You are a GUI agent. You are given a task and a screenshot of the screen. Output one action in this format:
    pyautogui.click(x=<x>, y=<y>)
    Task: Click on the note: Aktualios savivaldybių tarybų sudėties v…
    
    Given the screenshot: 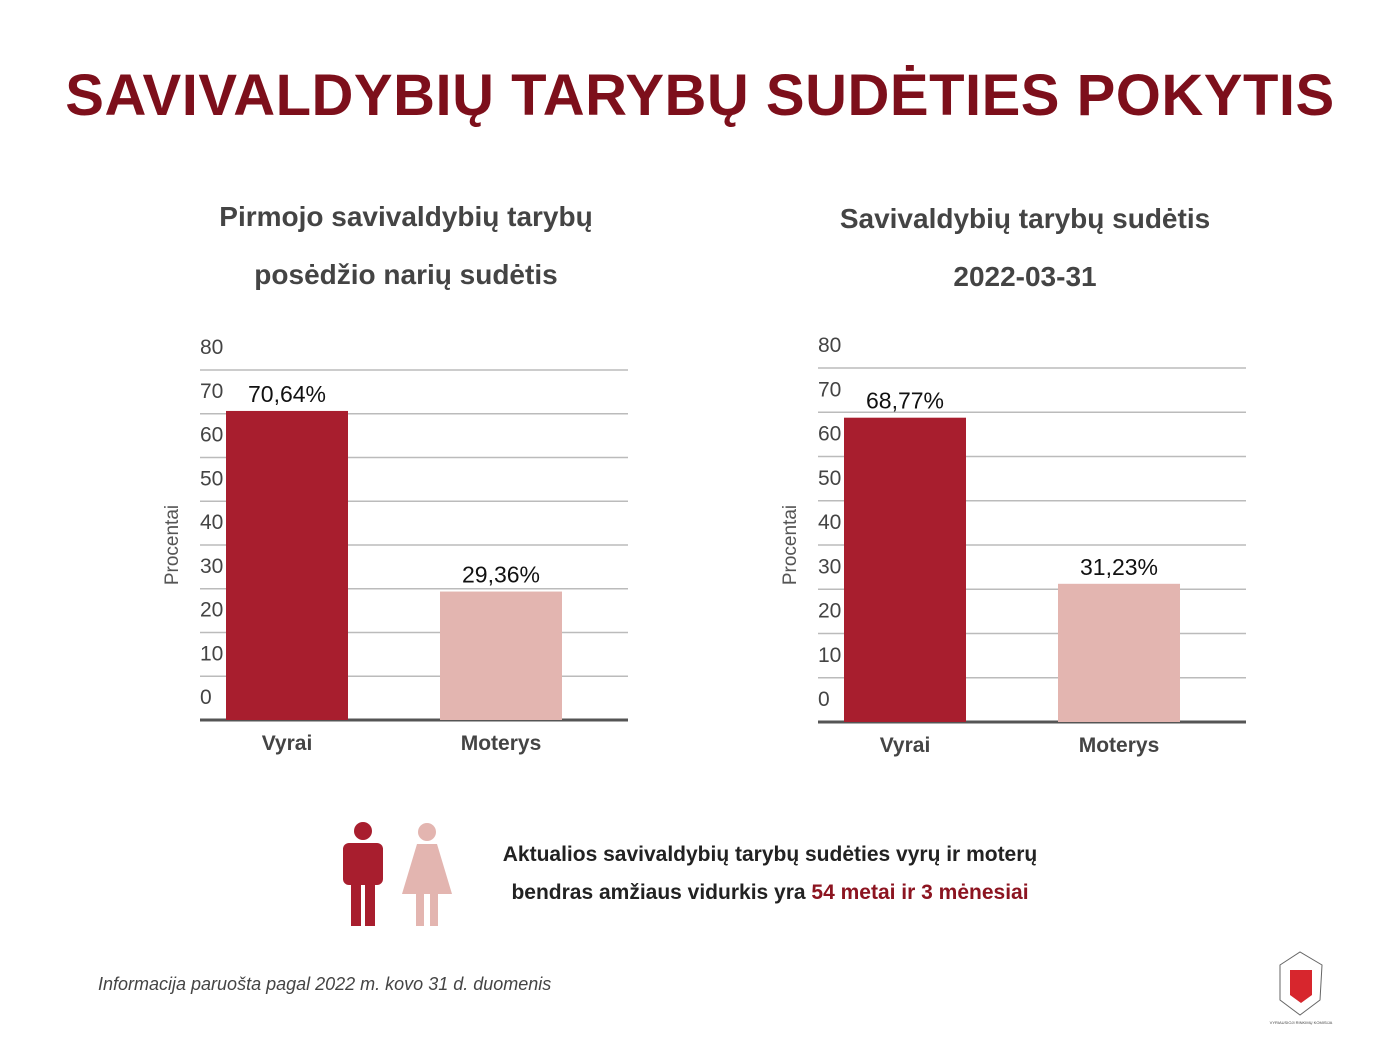 What is the action you would take?
    pyautogui.click(x=770, y=874)
    